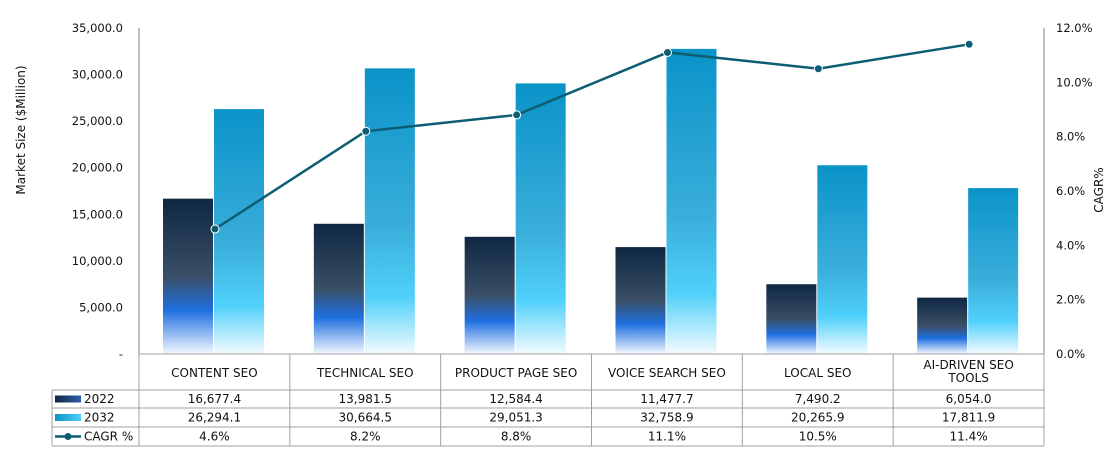 The height and width of the screenshot is (457, 1116). I want to click on y-left-axis-title: Market Size ($Million), so click(21, 129).